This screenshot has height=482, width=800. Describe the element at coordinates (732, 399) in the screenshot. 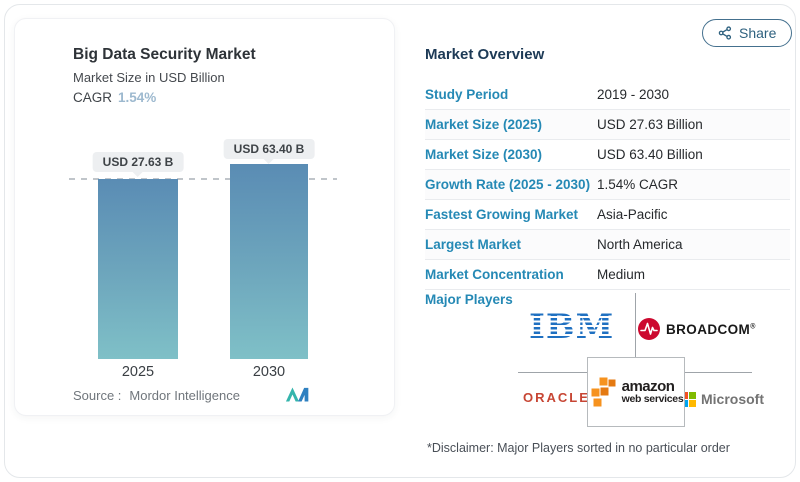

I see `microsoft-wordmark: Microsoft` at that location.